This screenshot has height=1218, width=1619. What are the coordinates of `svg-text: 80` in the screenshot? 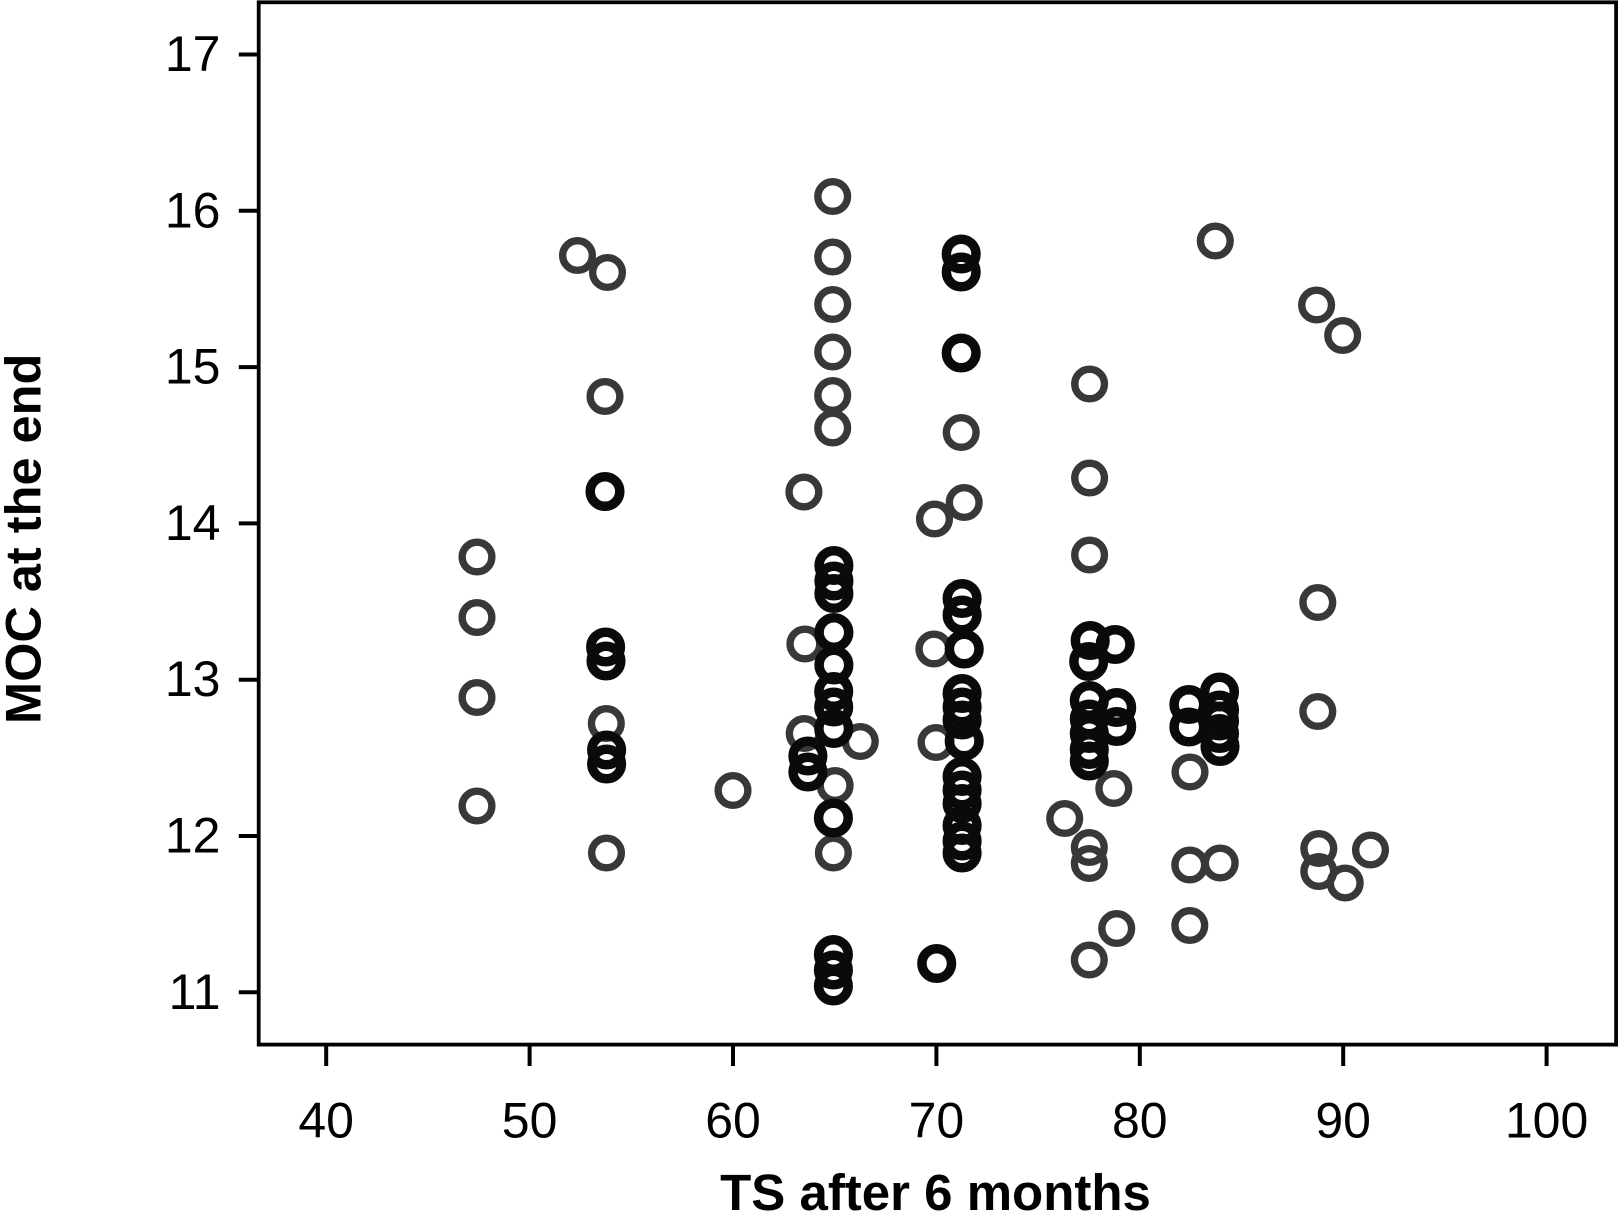 It's located at (1140, 1121).